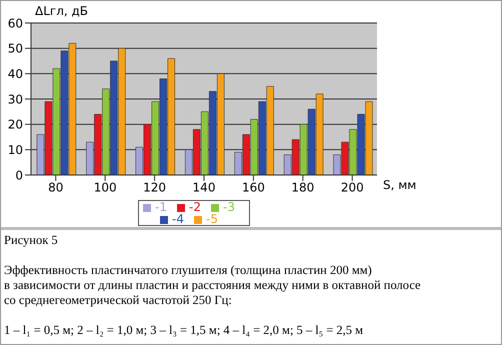 The width and height of the screenshot is (502, 345). Describe the element at coordinates (31, 240) in the screenshot. I see `text: Рисунок 5` at that location.